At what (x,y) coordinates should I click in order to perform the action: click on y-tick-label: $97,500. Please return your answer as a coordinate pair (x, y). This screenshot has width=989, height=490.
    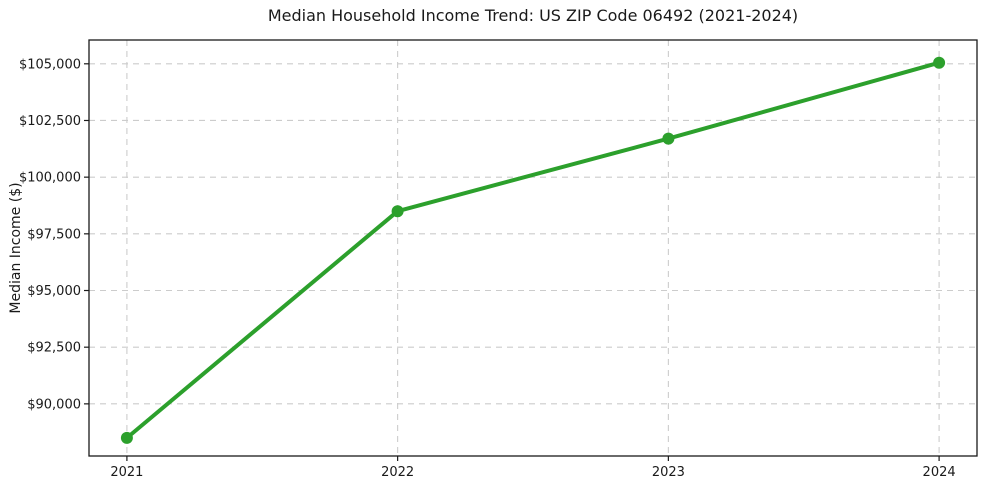
    Looking at the image, I should click on (54, 234).